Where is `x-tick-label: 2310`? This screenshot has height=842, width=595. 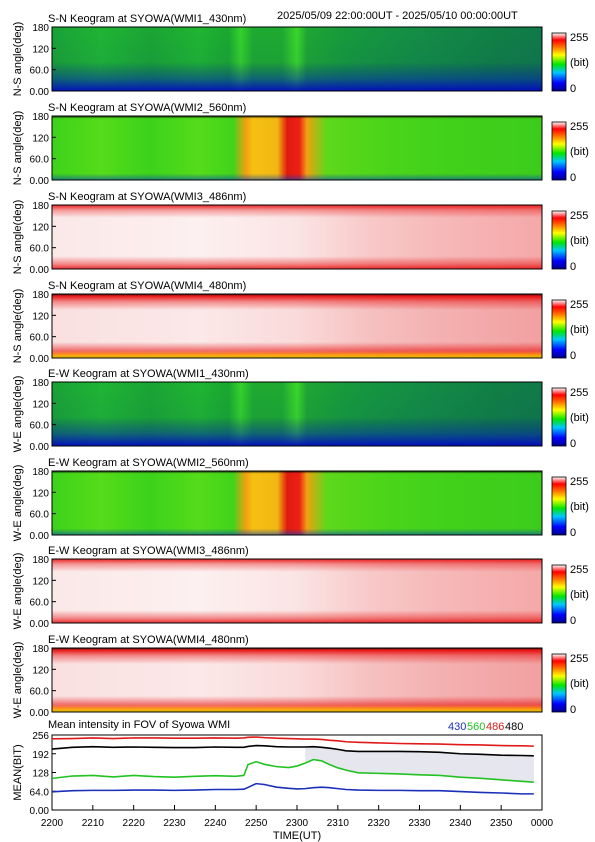
x-tick-label: 2310 is located at coordinates (338, 823).